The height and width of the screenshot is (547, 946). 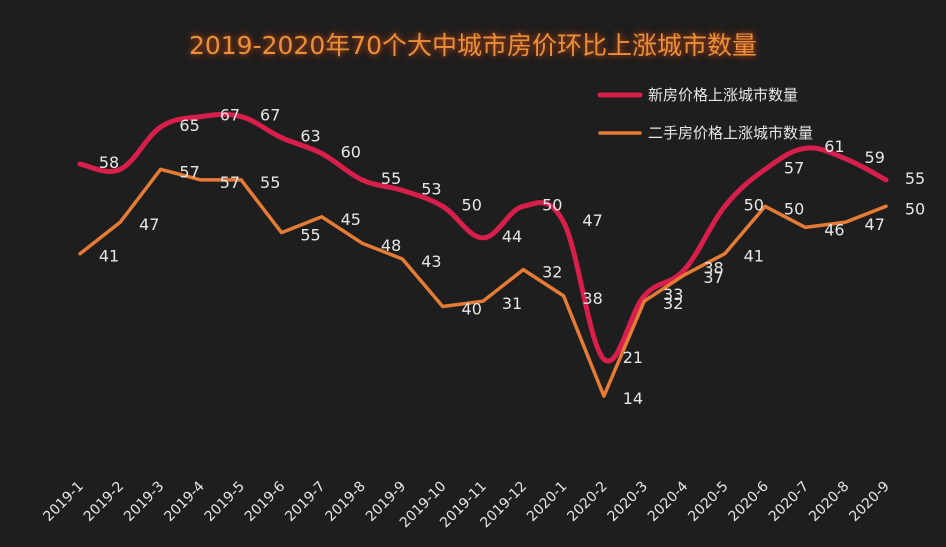 I want to click on data-label-second-hand: 31, so click(x=512, y=303).